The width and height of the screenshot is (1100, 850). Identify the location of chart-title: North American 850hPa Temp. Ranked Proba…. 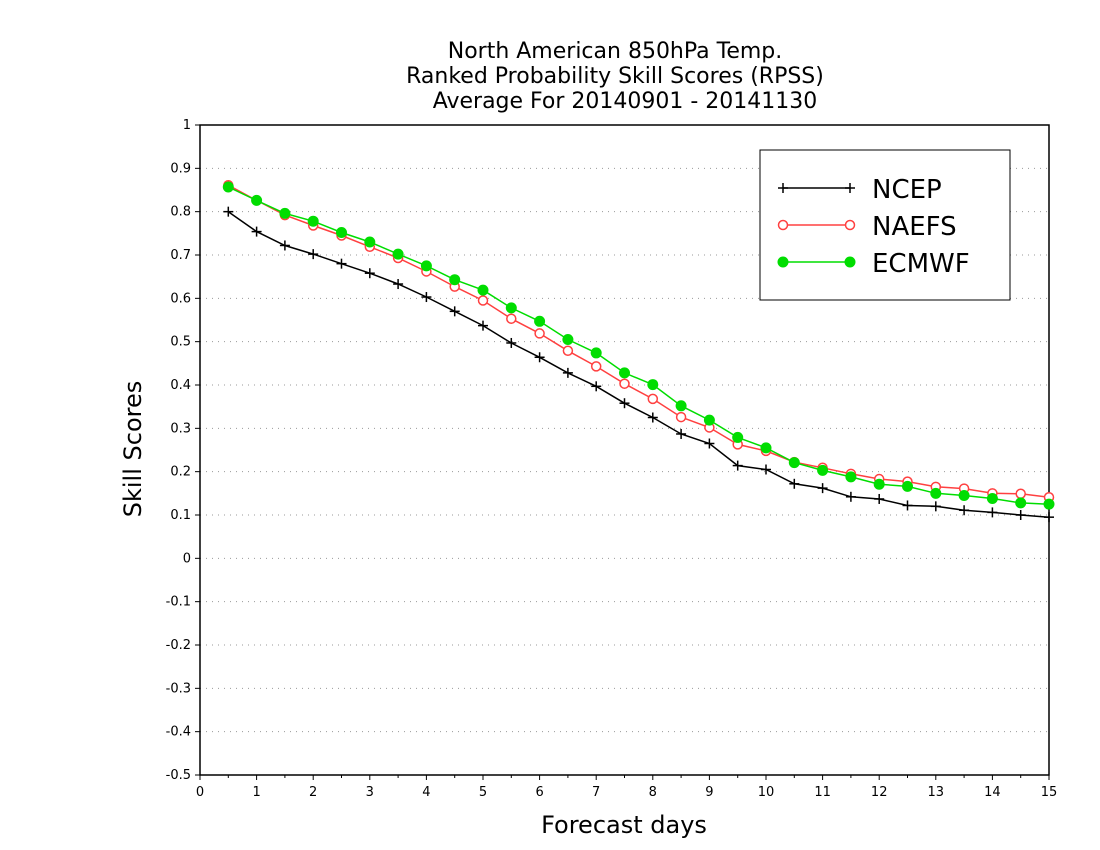
(615, 76).